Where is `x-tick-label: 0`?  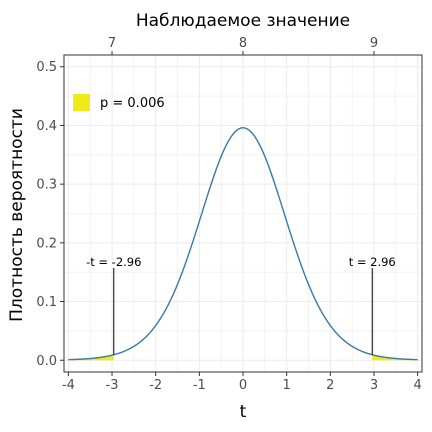 x-tick-label: 0 is located at coordinates (243, 385).